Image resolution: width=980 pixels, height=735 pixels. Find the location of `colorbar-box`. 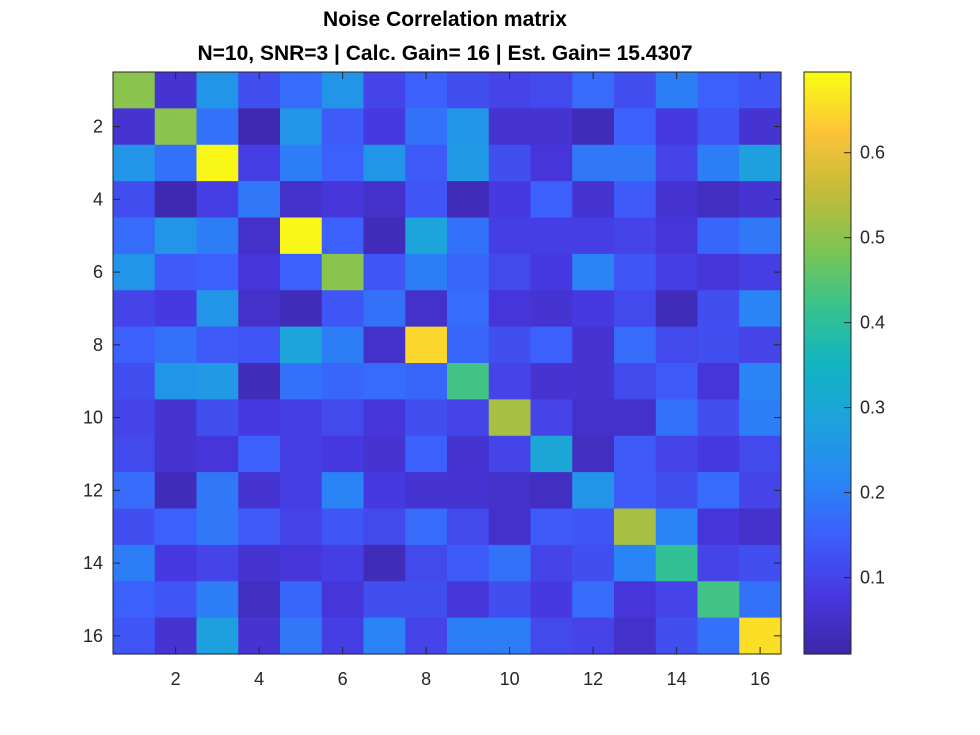

colorbar-box is located at coordinates (827, 363).